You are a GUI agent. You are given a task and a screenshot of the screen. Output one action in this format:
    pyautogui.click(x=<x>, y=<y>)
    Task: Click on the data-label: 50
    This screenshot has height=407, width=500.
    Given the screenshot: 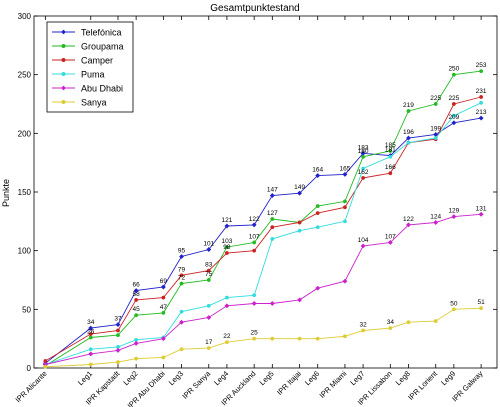 What is the action you would take?
    pyautogui.click(x=454, y=303)
    